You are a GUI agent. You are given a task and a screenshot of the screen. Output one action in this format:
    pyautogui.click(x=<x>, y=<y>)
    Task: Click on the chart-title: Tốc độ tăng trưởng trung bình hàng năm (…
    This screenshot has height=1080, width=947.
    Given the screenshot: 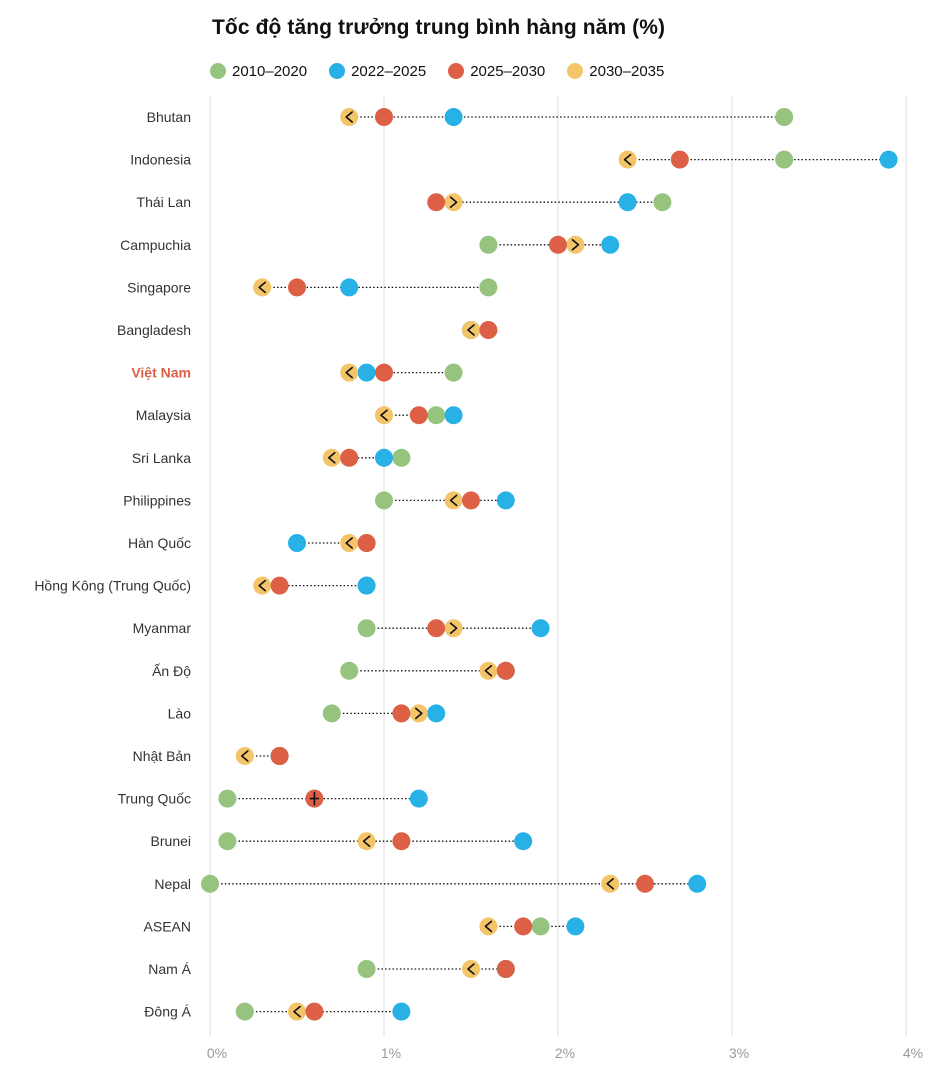 What is the action you would take?
    pyautogui.click(x=439, y=27)
    